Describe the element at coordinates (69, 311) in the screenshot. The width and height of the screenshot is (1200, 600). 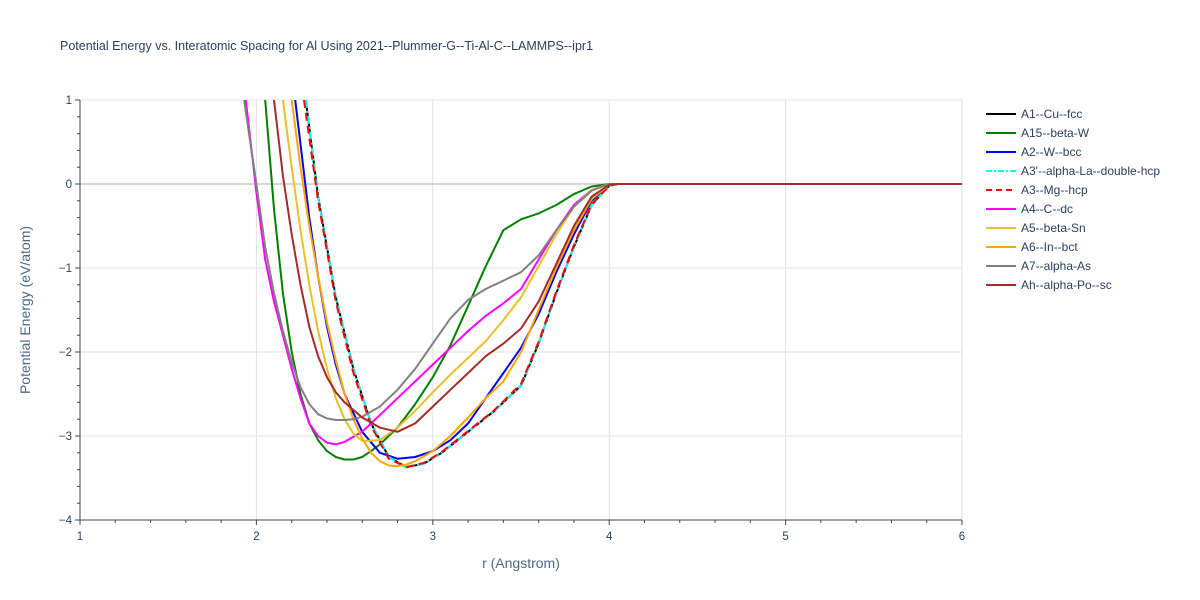
I see `y-axis-ticks: 1 0 −1 −2 −3 −4` at that location.